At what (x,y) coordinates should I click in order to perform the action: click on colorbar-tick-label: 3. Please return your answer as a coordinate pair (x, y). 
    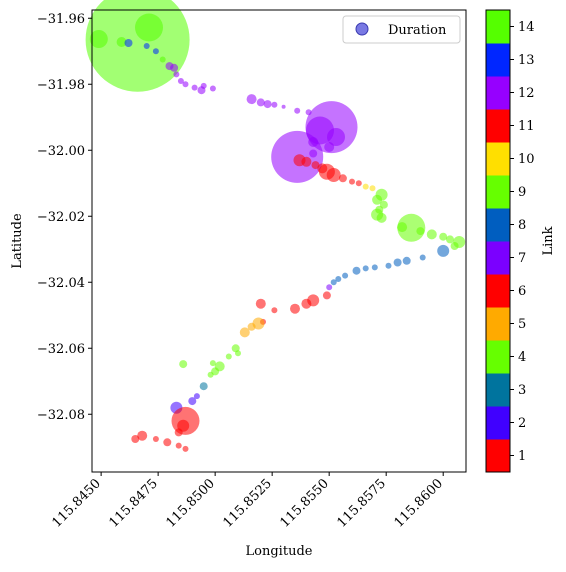
    Looking at the image, I should click on (522, 390).